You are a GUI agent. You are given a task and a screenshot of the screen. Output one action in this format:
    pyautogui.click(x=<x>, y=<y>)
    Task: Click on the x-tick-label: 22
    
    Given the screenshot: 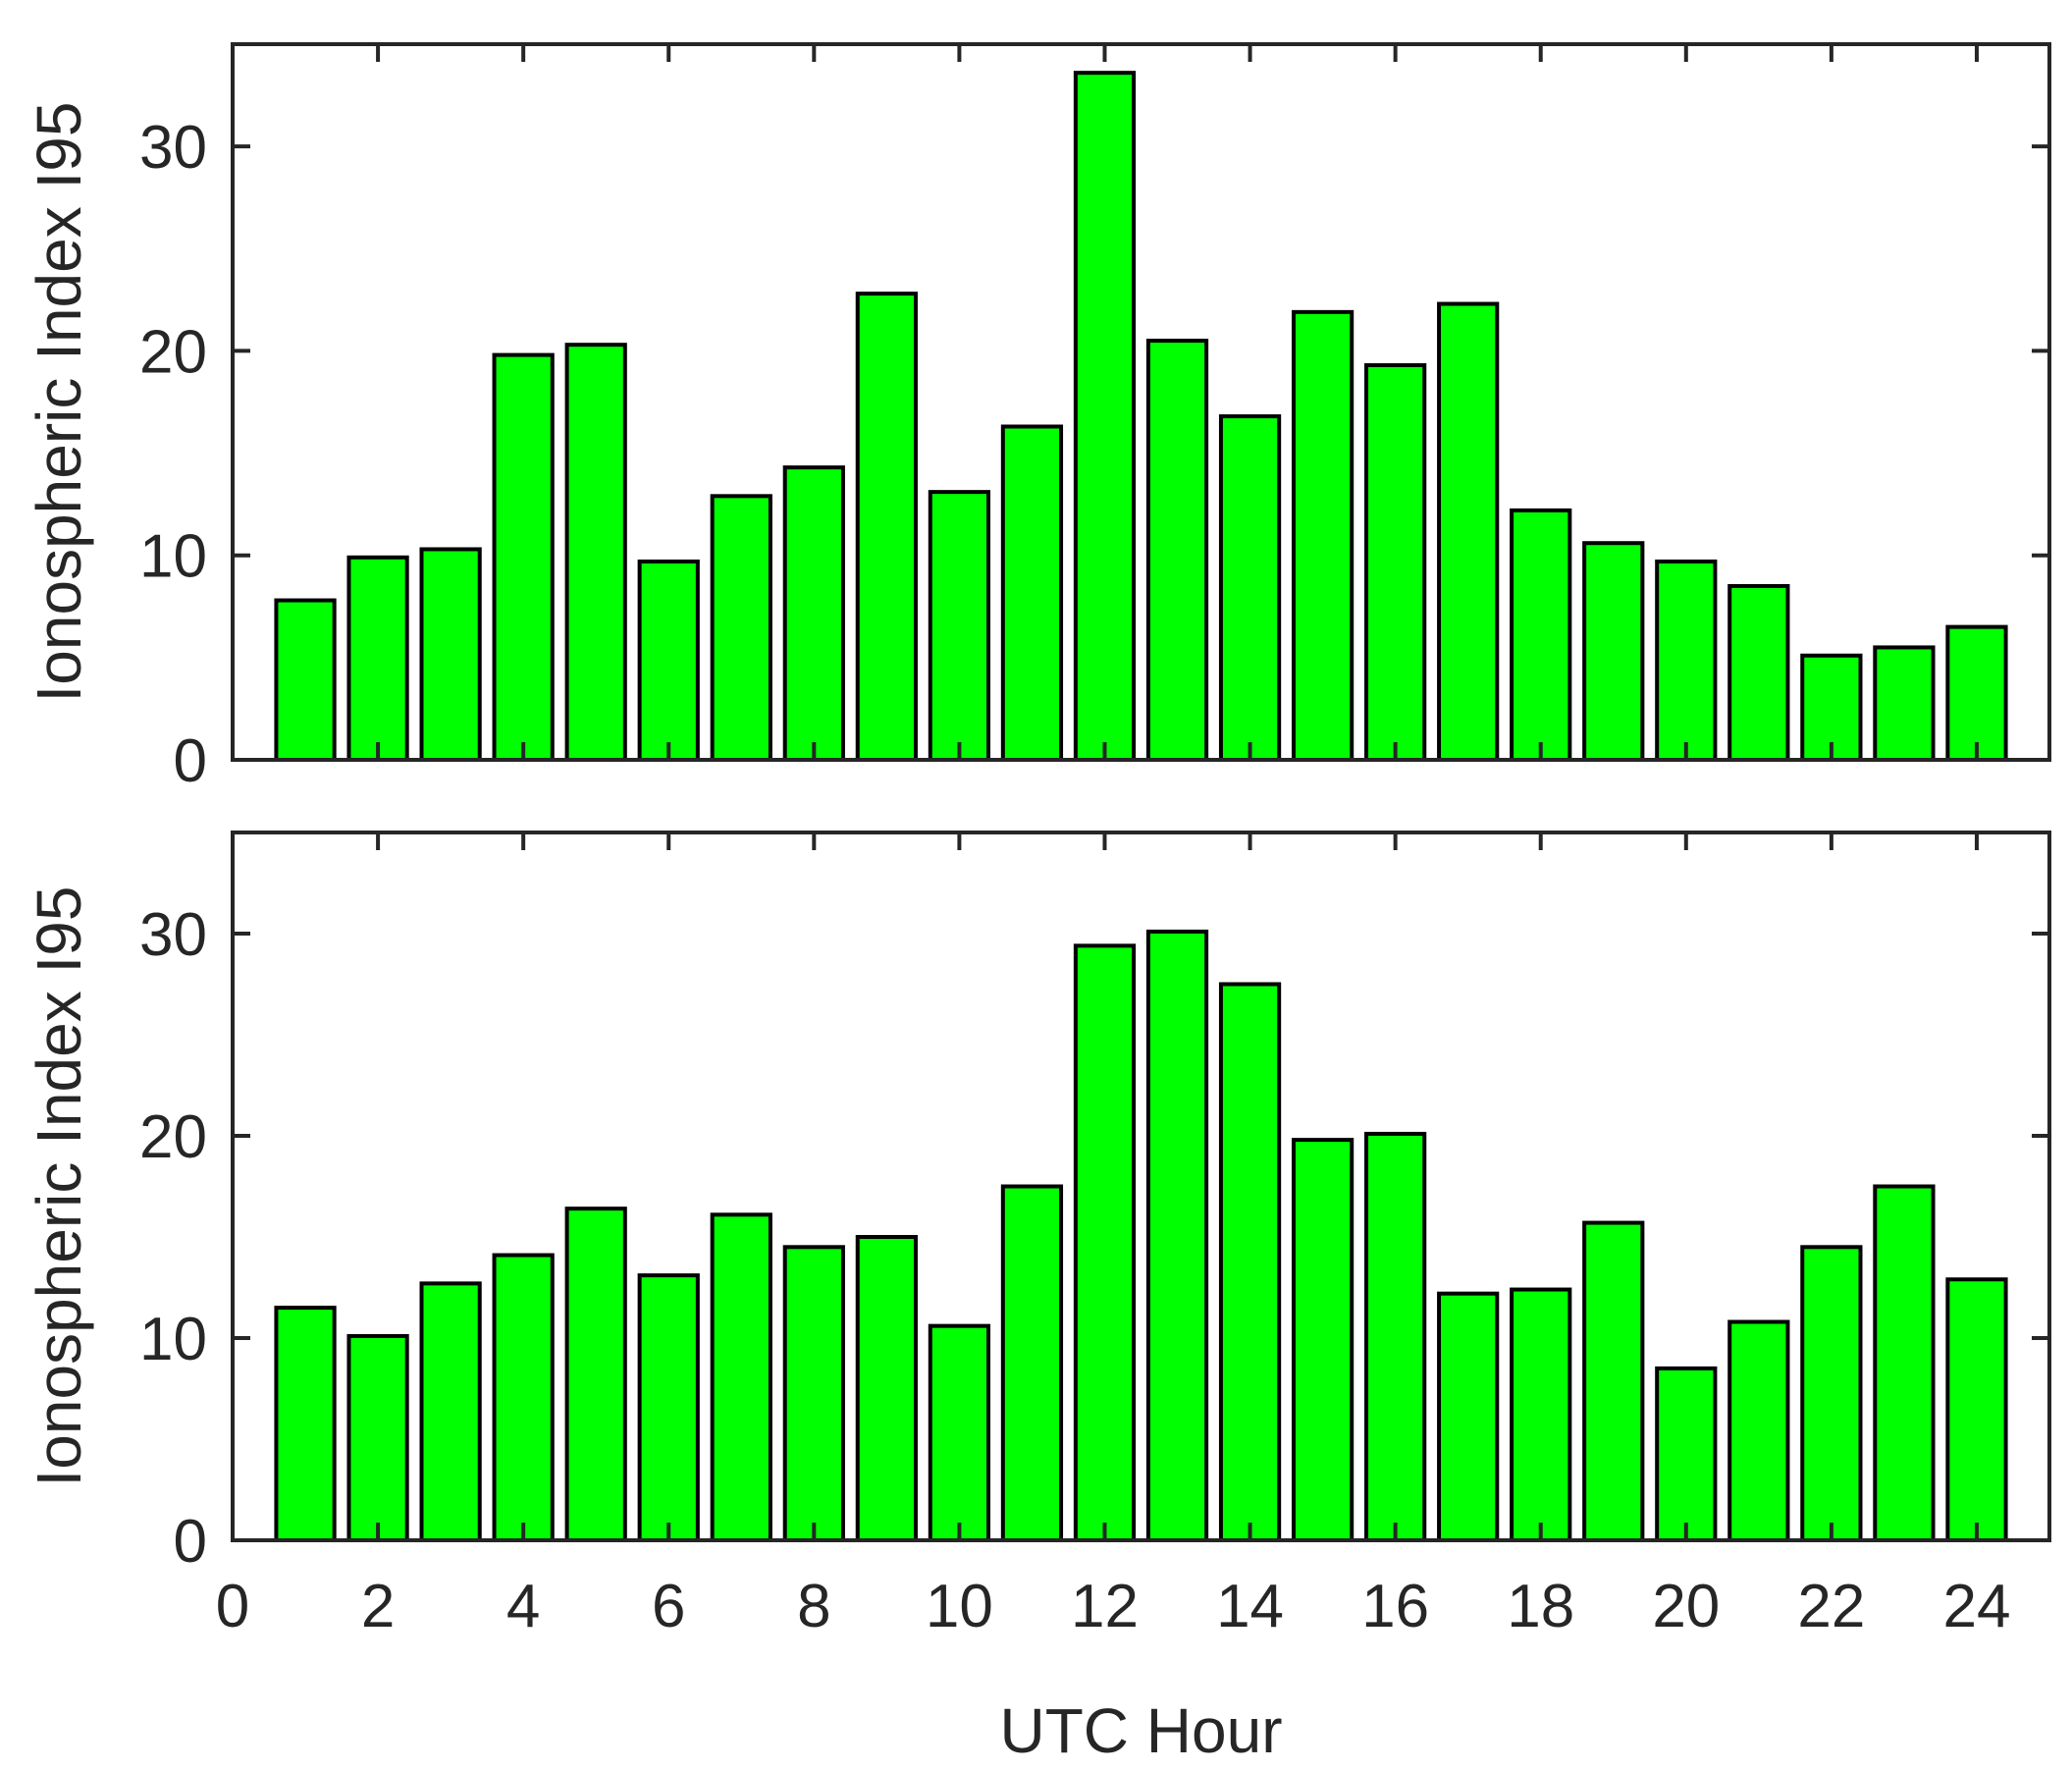 What is the action you would take?
    pyautogui.click(x=1831, y=1607)
    